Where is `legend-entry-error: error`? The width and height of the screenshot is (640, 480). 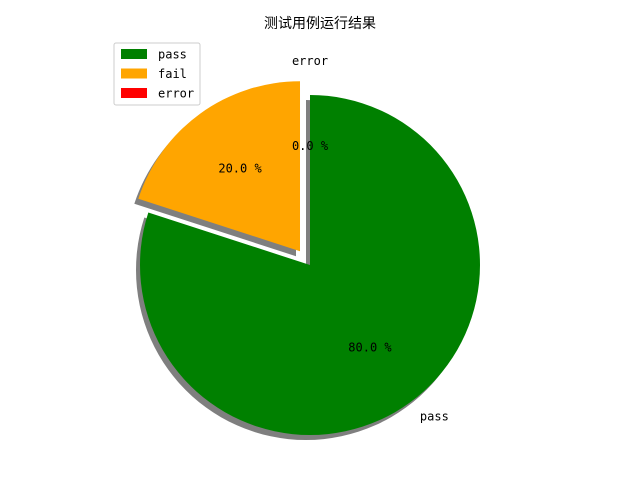
legend-entry-error: error is located at coordinates (157, 94).